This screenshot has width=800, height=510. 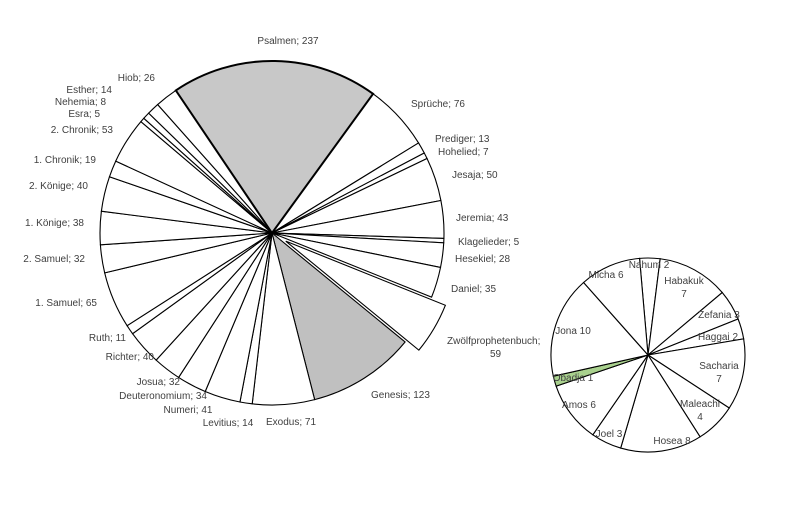 What do you see at coordinates (700, 411) in the screenshot?
I see `data-label-maleachi: Maleachi 4` at bounding box center [700, 411].